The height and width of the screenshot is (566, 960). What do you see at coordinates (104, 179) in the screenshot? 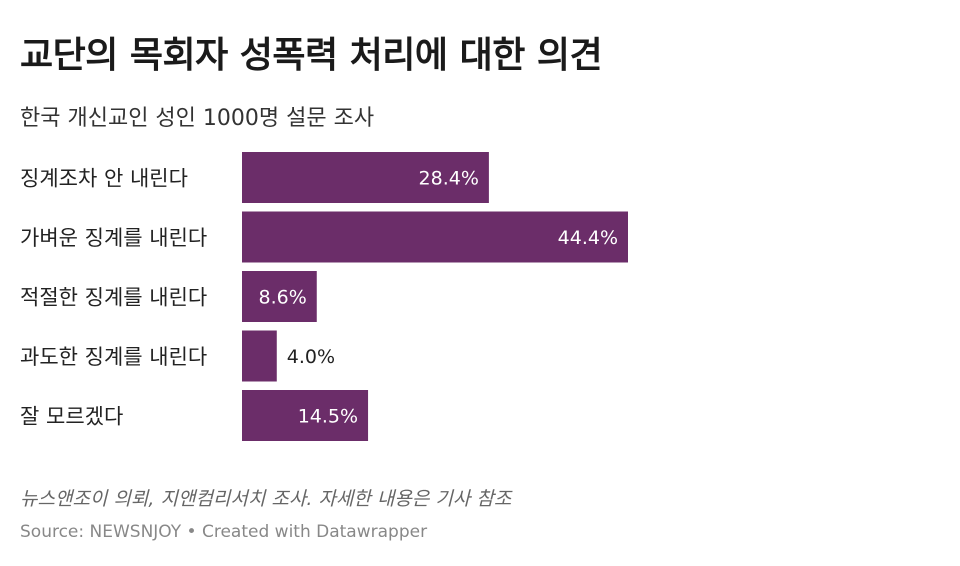
I see `category-label: 징계조차 안 내린다` at bounding box center [104, 179].